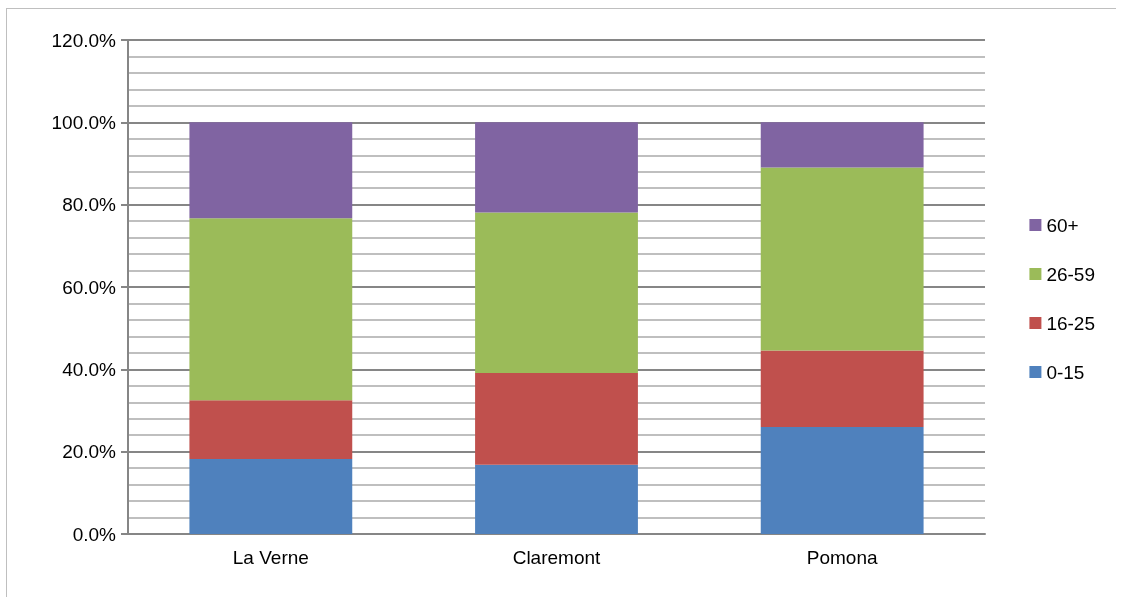  Describe the element at coordinates (1071, 323) in the screenshot. I see `legend-label: 16-25` at that location.